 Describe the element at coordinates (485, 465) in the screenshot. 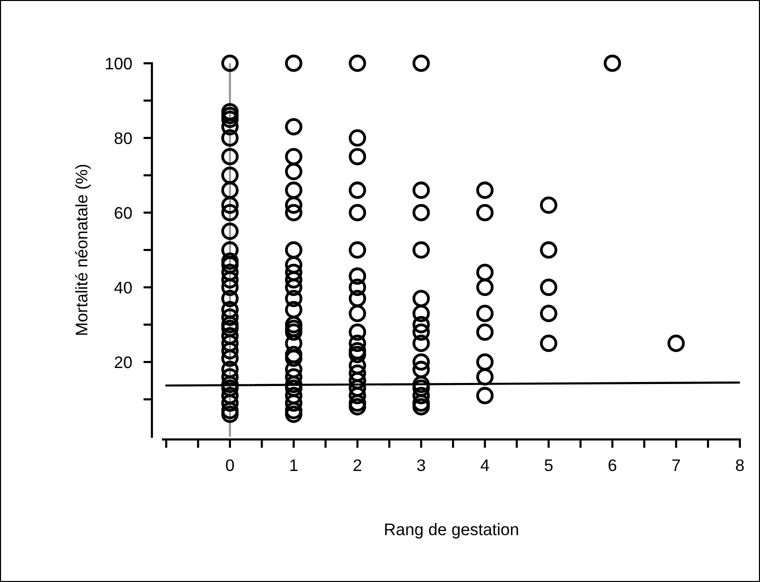

I see `x-tick-label: 4` at that location.